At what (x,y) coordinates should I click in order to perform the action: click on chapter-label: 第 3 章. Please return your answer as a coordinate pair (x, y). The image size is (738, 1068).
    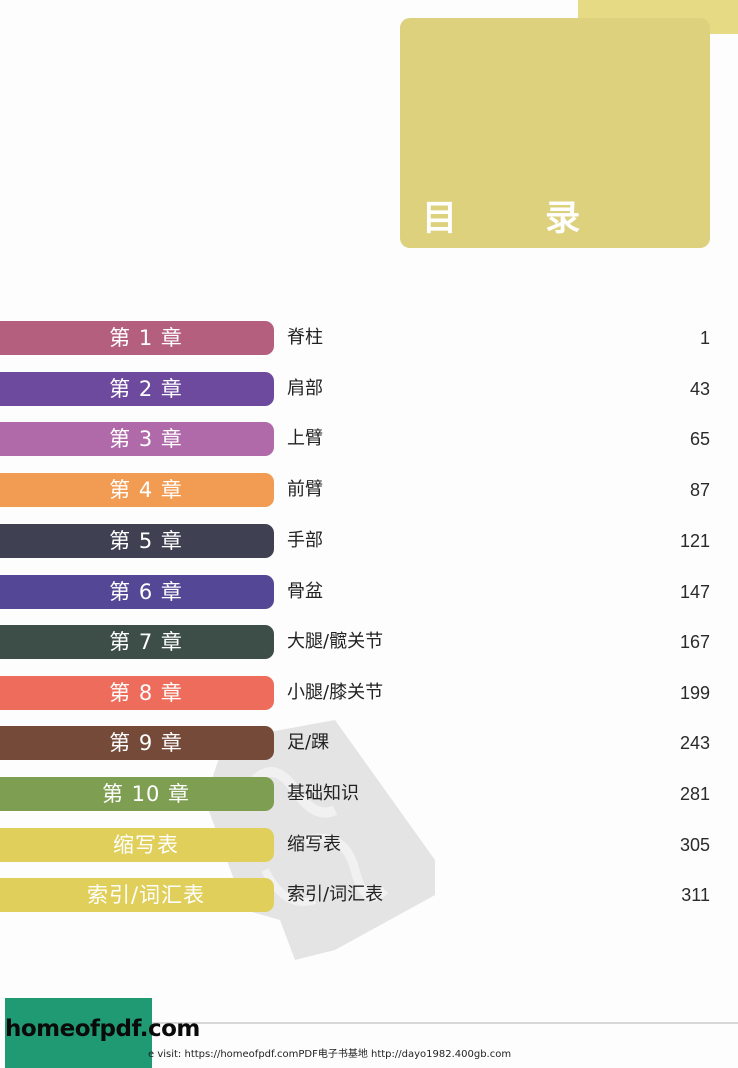
    Looking at the image, I should click on (146, 439).